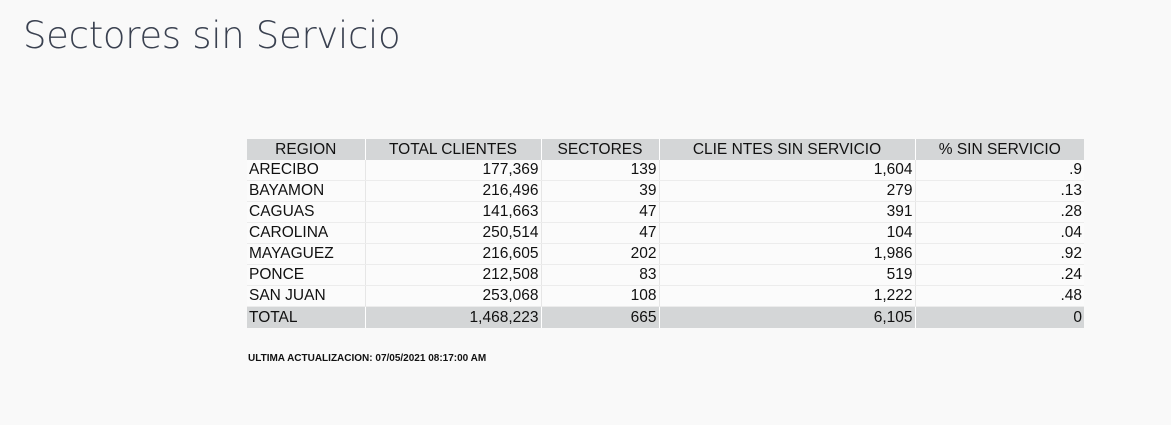 This screenshot has height=425, width=1171. I want to click on cell-sectores: 139, so click(600, 170).